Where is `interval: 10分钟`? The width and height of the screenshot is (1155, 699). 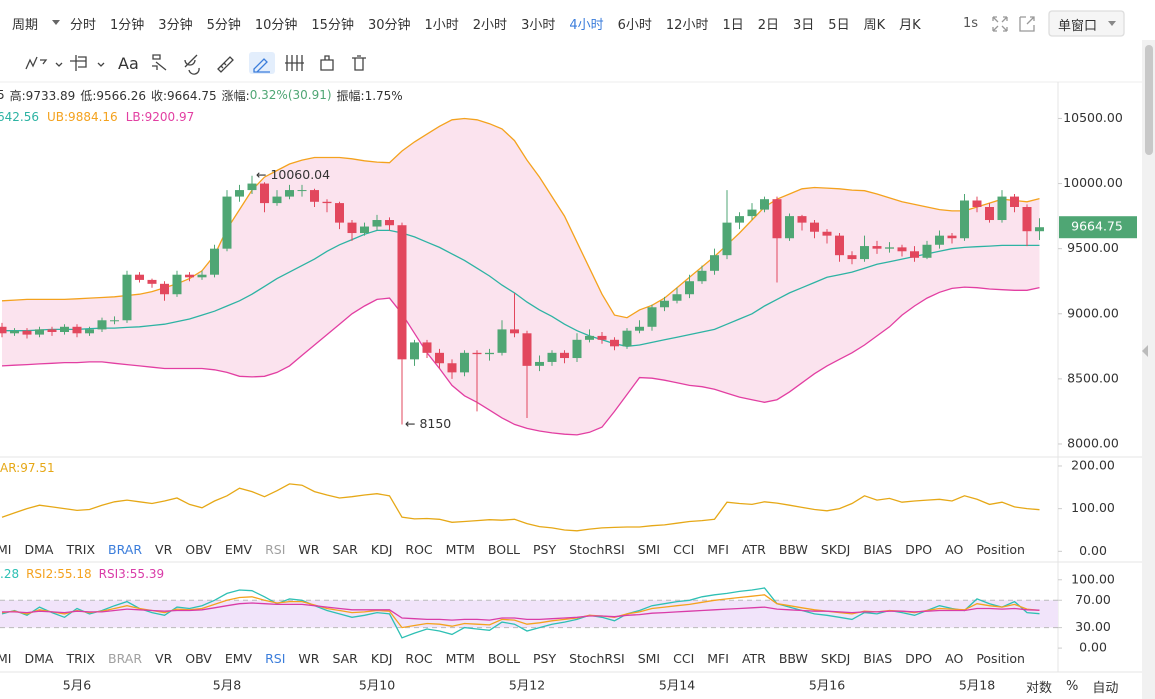
interval: 10分钟 is located at coordinates (276, 25).